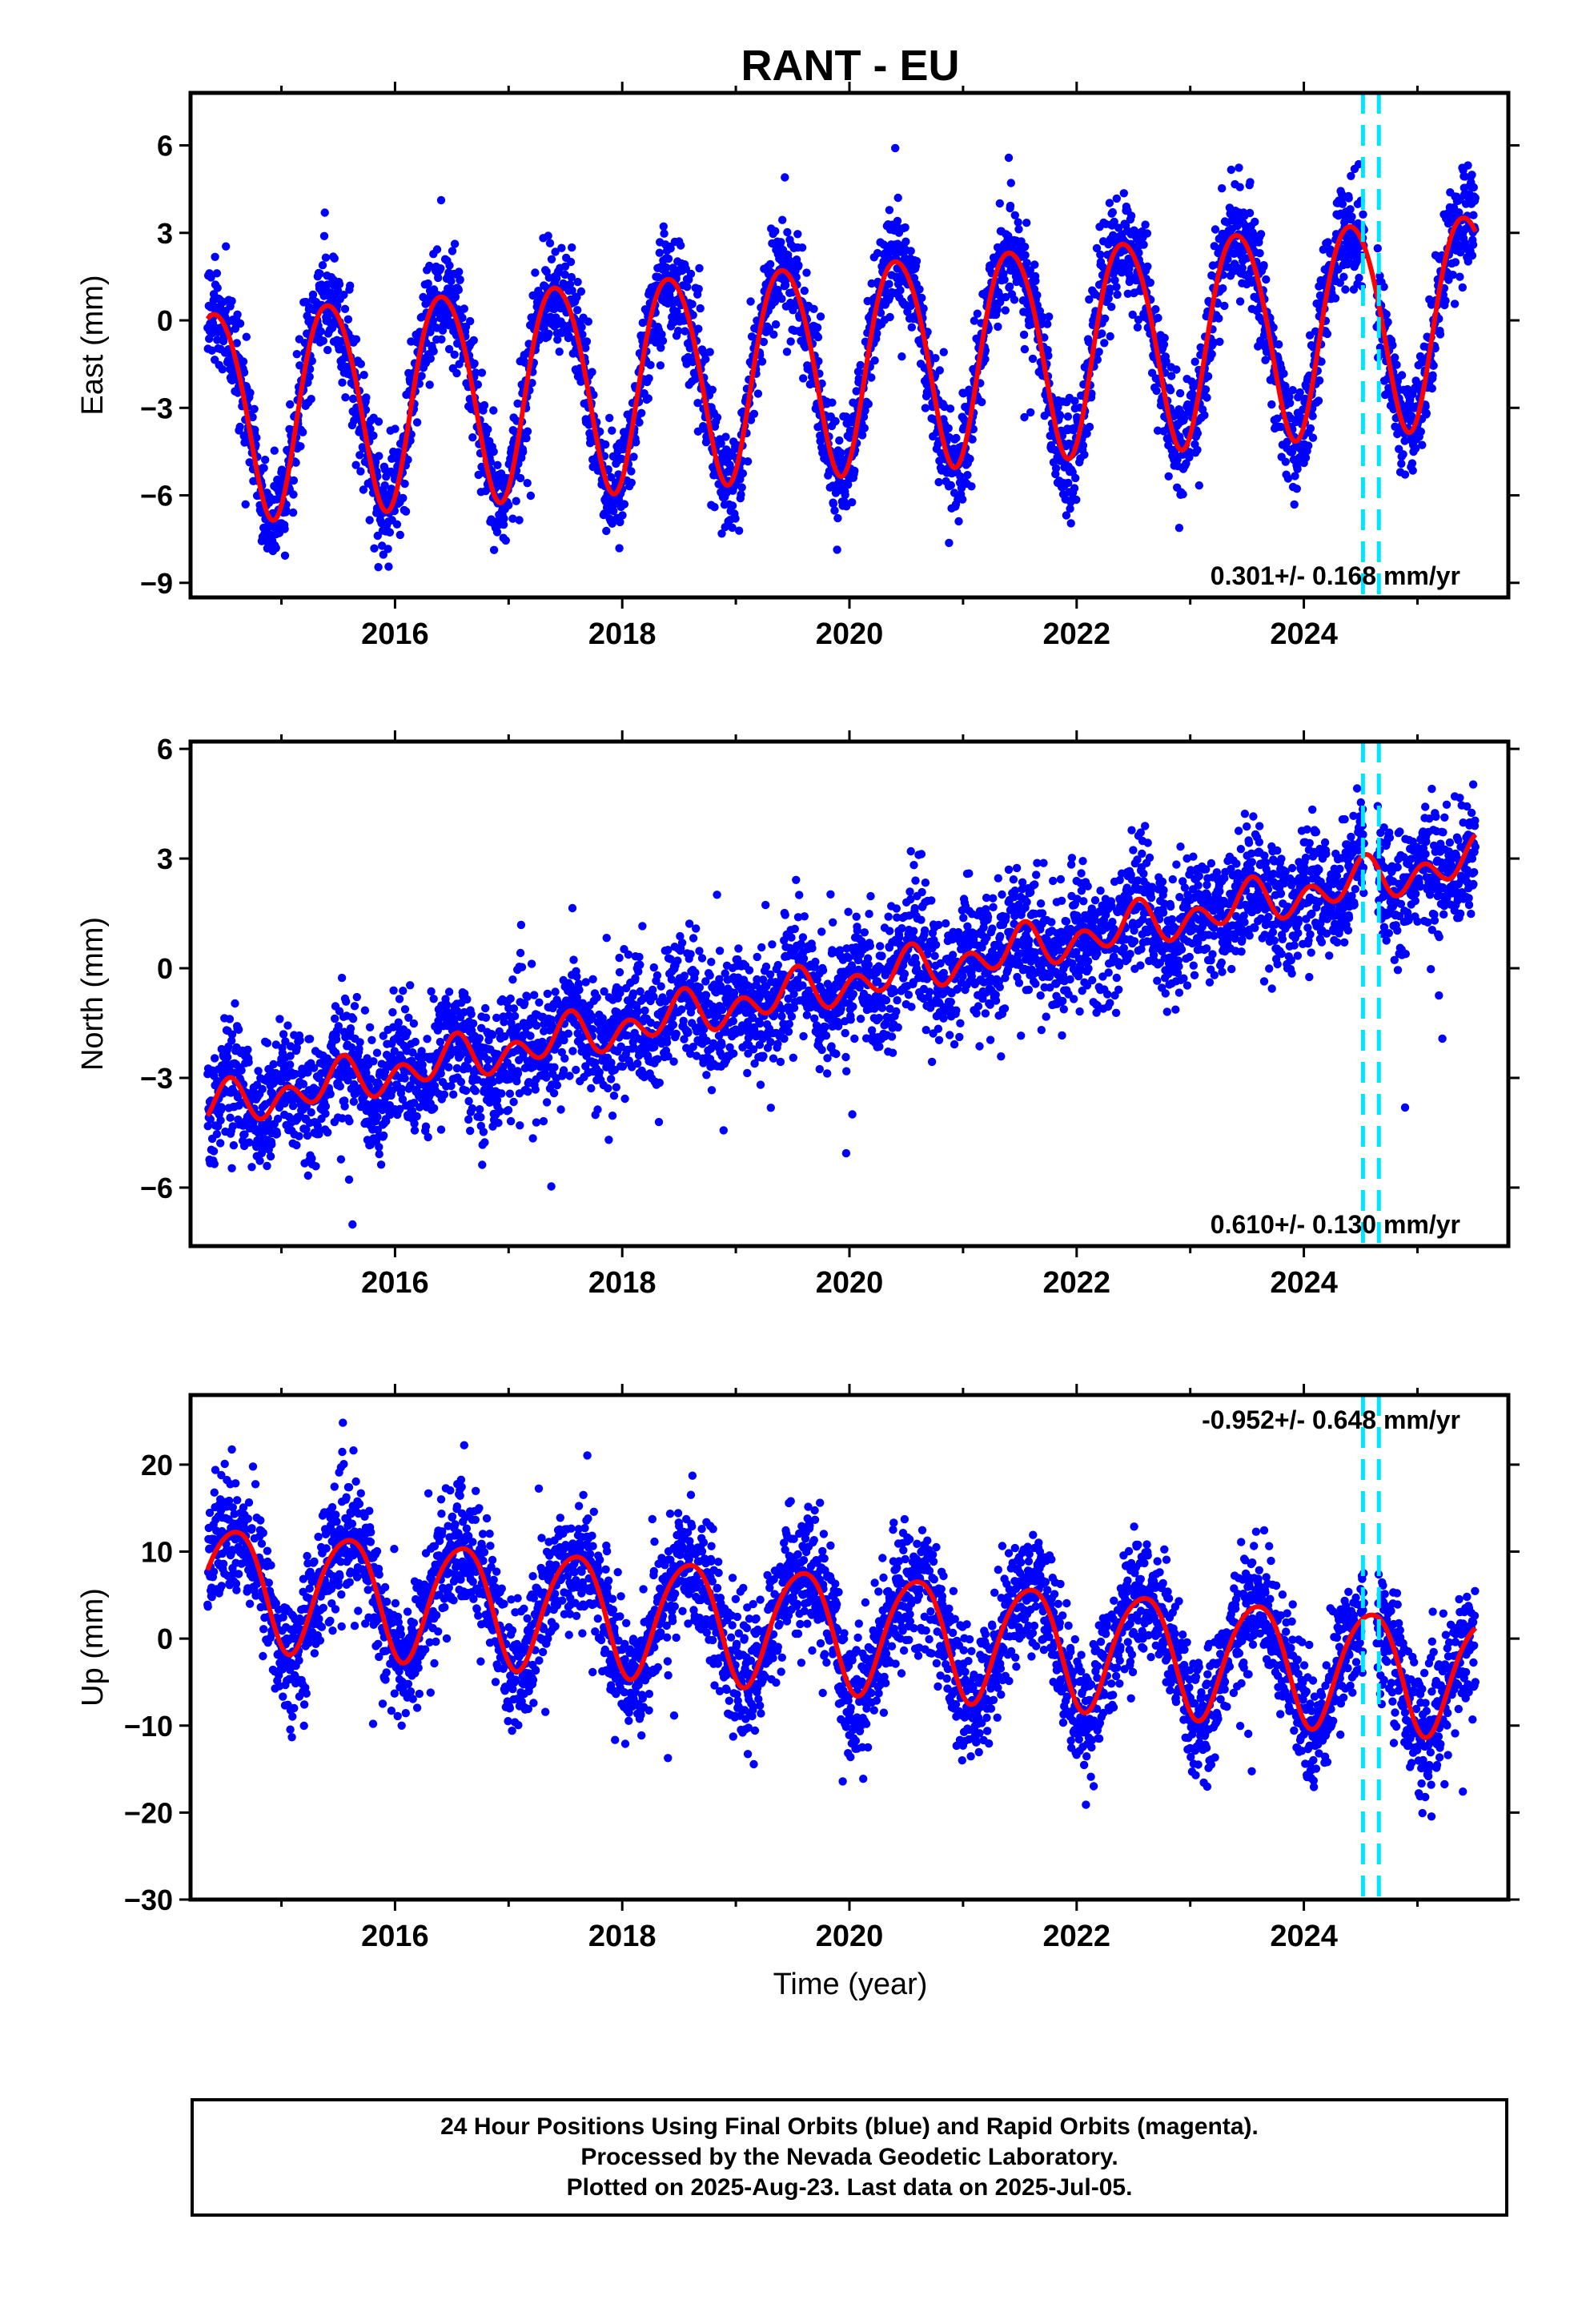  What do you see at coordinates (156, 408) in the screenshot?
I see `y-tick-label: −3` at bounding box center [156, 408].